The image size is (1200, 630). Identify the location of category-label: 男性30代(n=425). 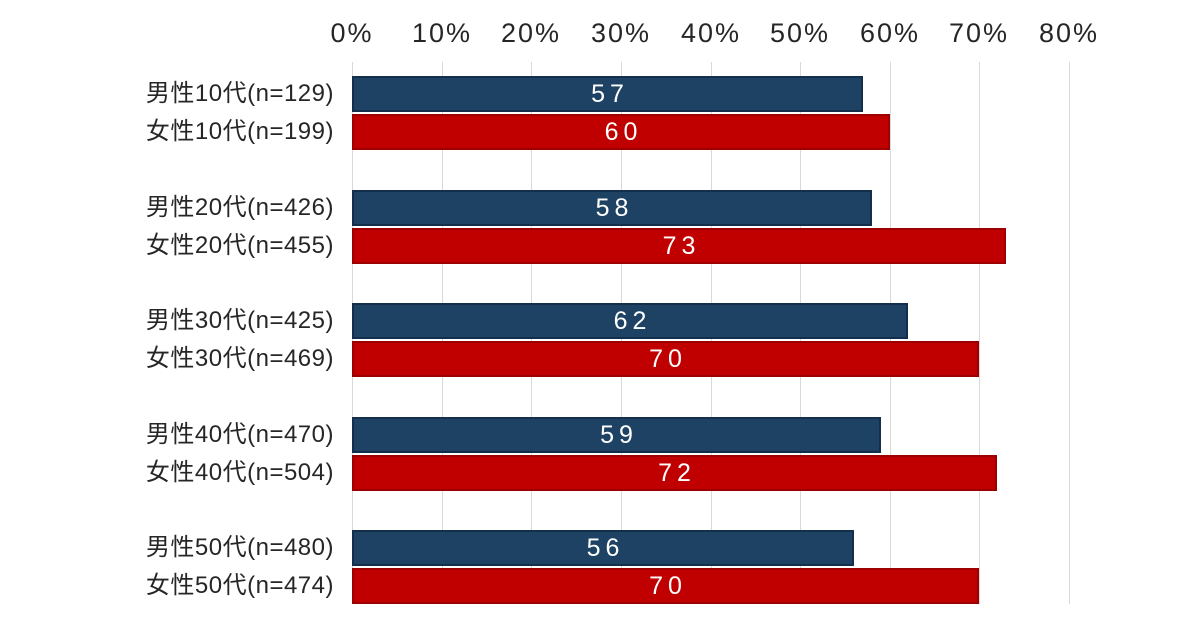
(239, 320).